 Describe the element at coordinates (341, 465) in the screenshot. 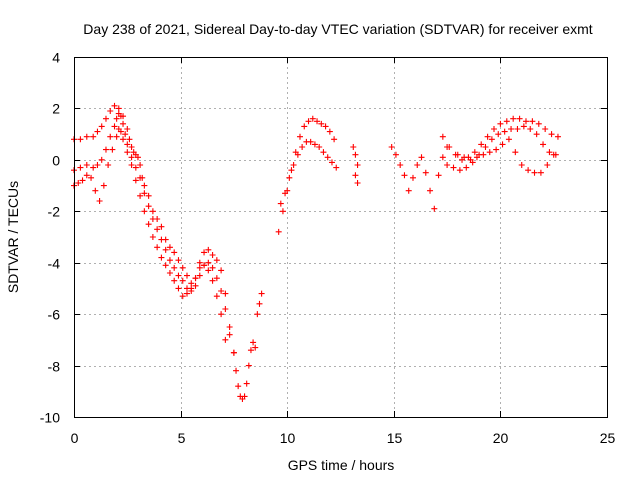

I see `x-axis-label: GPS time / hours` at that location.